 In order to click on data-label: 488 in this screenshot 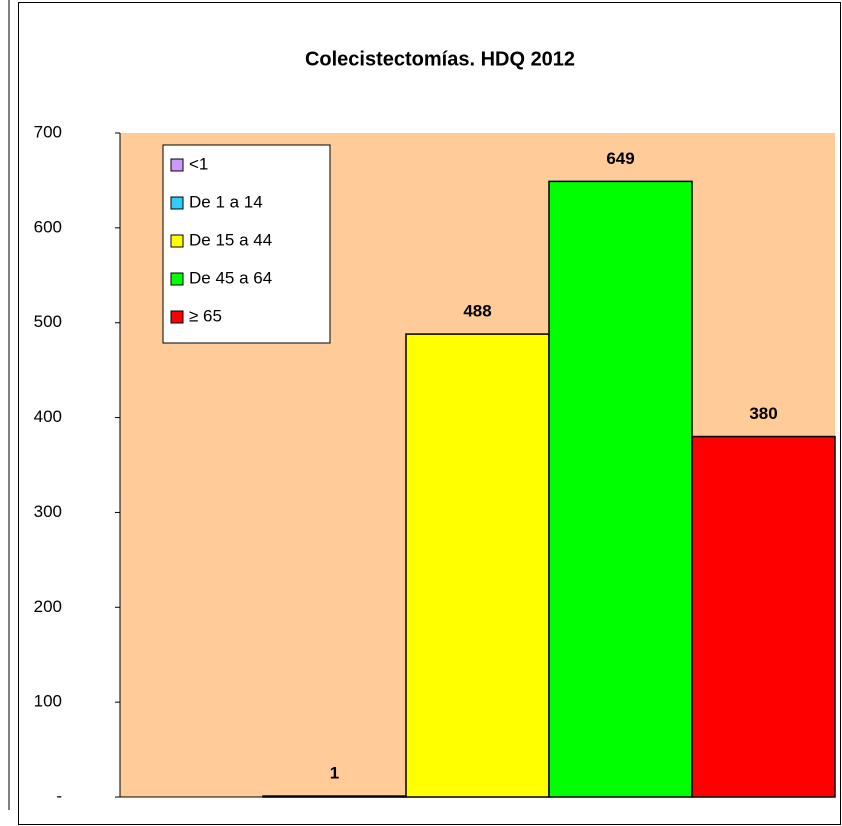, I will do `click(477, 311)`.